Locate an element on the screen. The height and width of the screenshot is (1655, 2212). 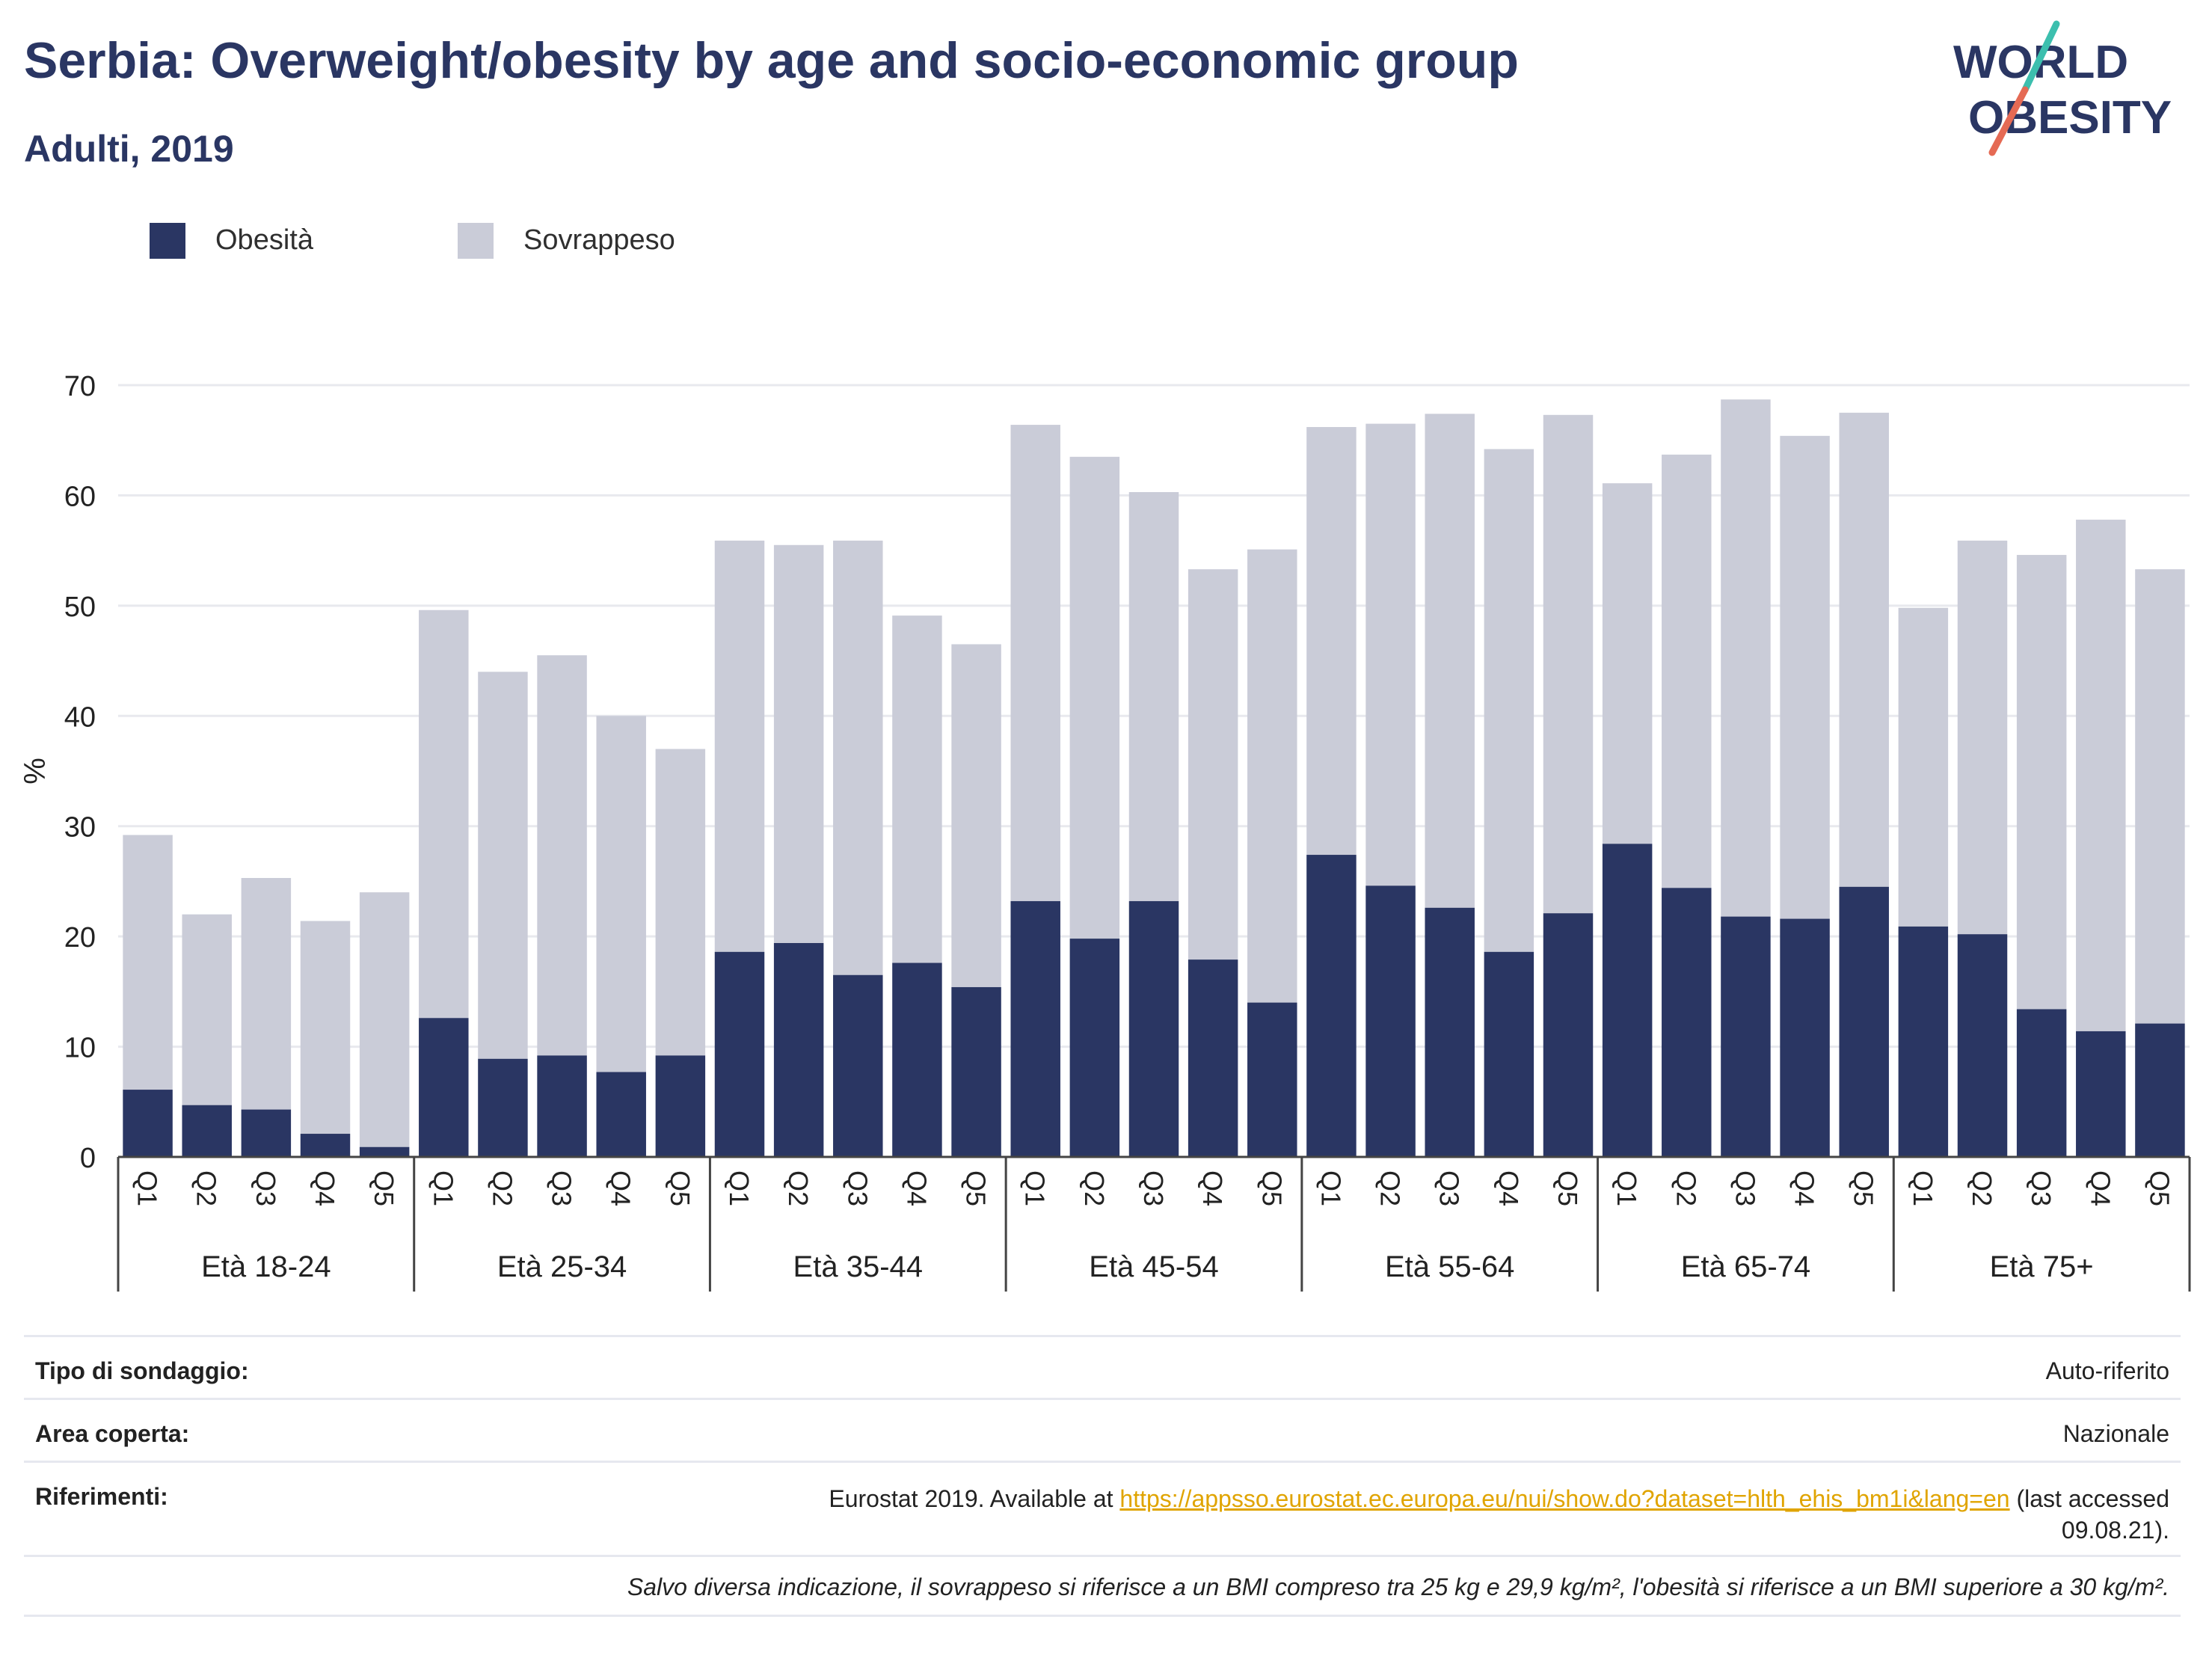
legend-swatch-overweight is located at coordinates (476, 241).